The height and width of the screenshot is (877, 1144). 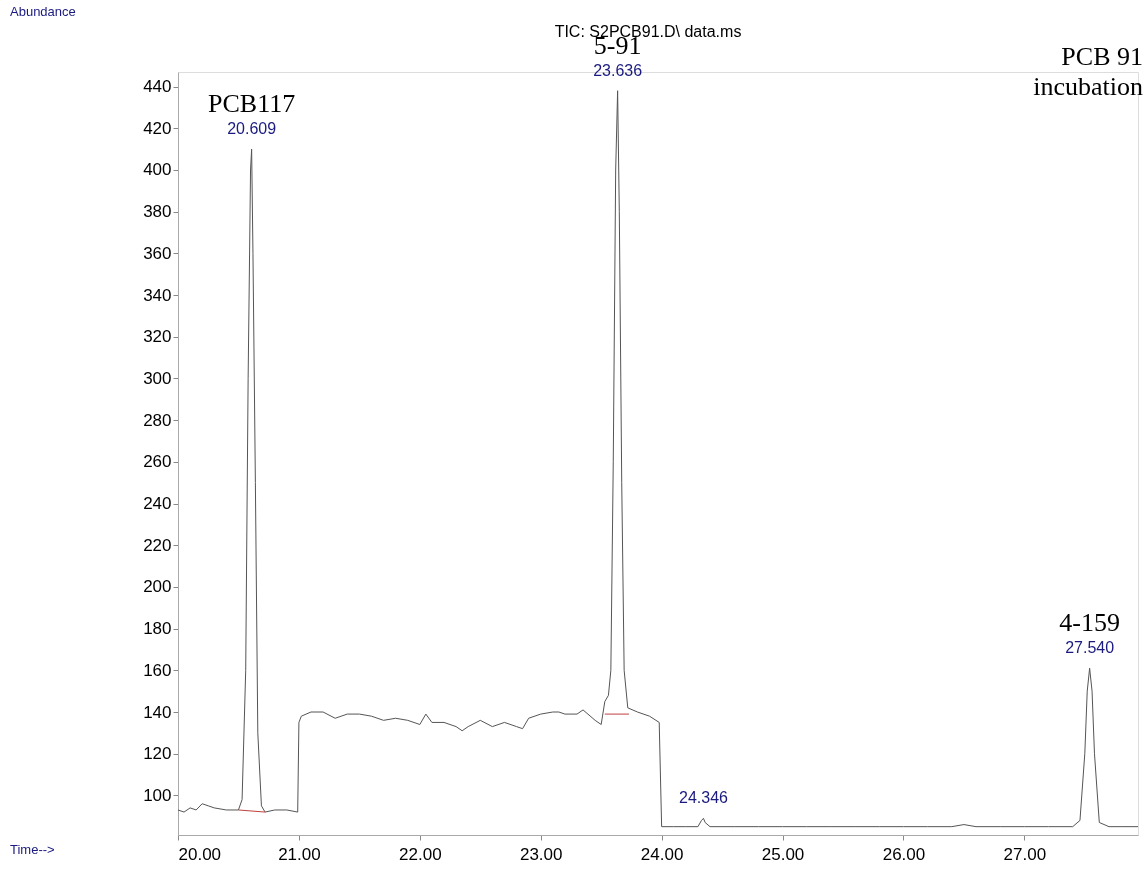 What do you see at coordinates (157, 128) in the screenshot?
I see `y-tick-label: 420` at bounding box center [157, 128].